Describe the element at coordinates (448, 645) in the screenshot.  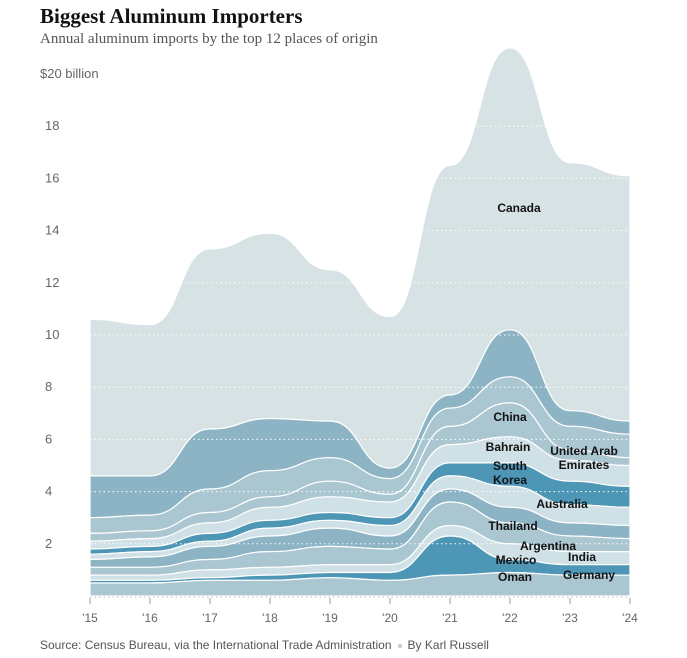
I see `byline: By Karl Russell` at that location.